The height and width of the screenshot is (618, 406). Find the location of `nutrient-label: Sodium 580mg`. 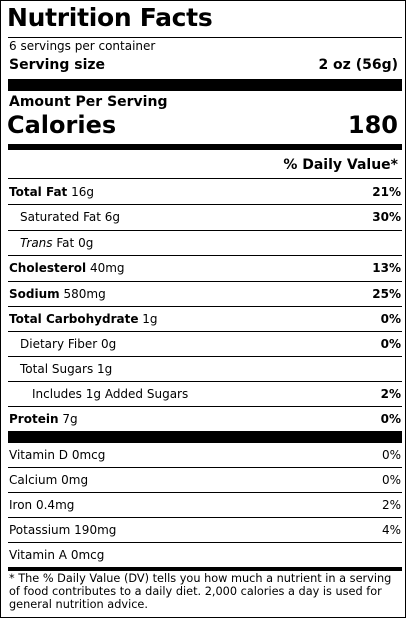

nutrient-label: Sodium 580mg is located at coordinates (57, 294).